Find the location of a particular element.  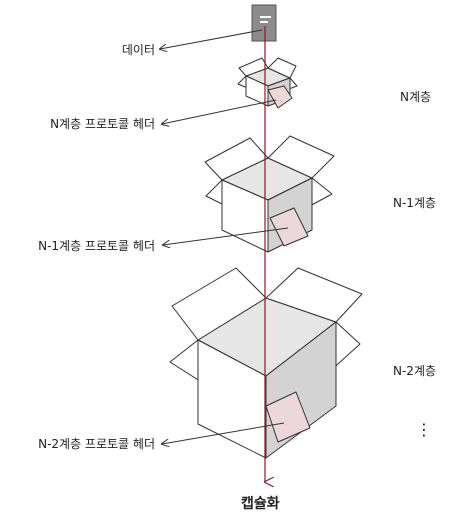

n2-header-label: N-2계층 프로토콜 헤더 is located at coordinates (96, 444).